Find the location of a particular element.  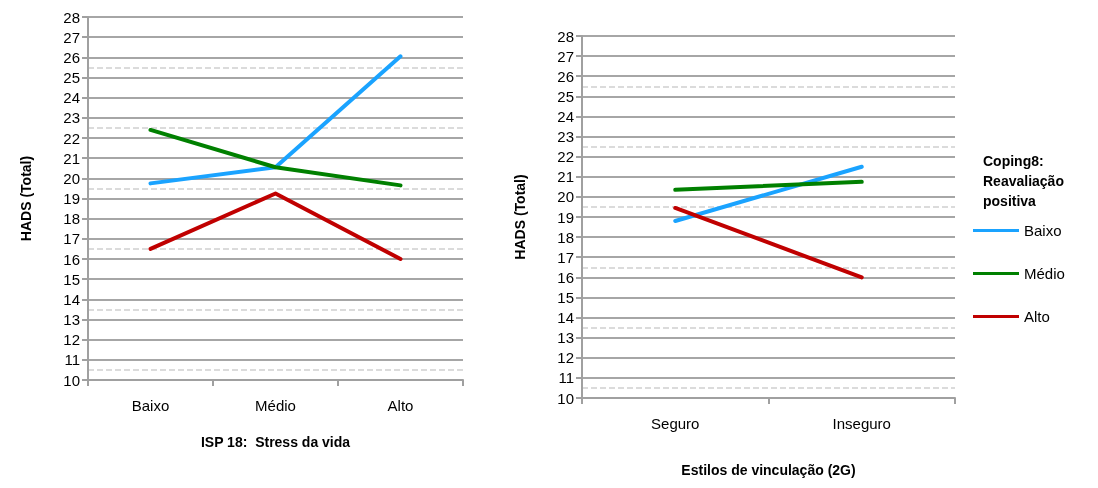

legend-label: Baixo is located at coordinates (1043, 230).